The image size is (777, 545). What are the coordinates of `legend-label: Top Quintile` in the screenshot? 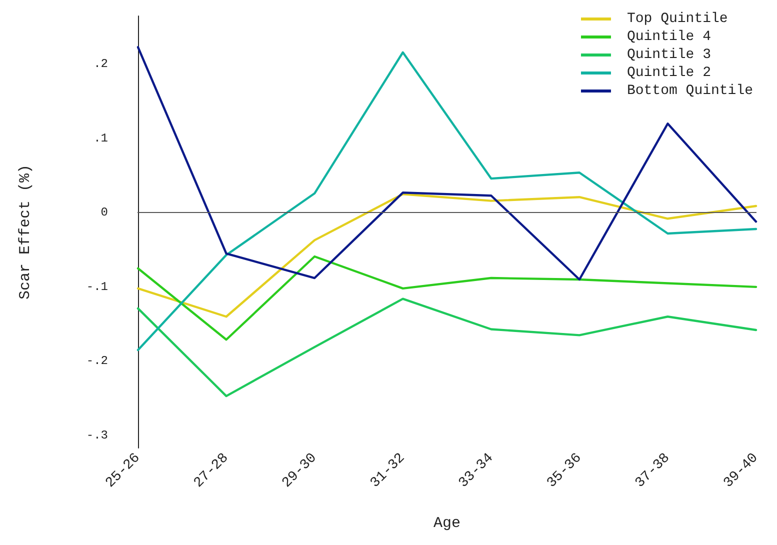 It's located at (677, 19).